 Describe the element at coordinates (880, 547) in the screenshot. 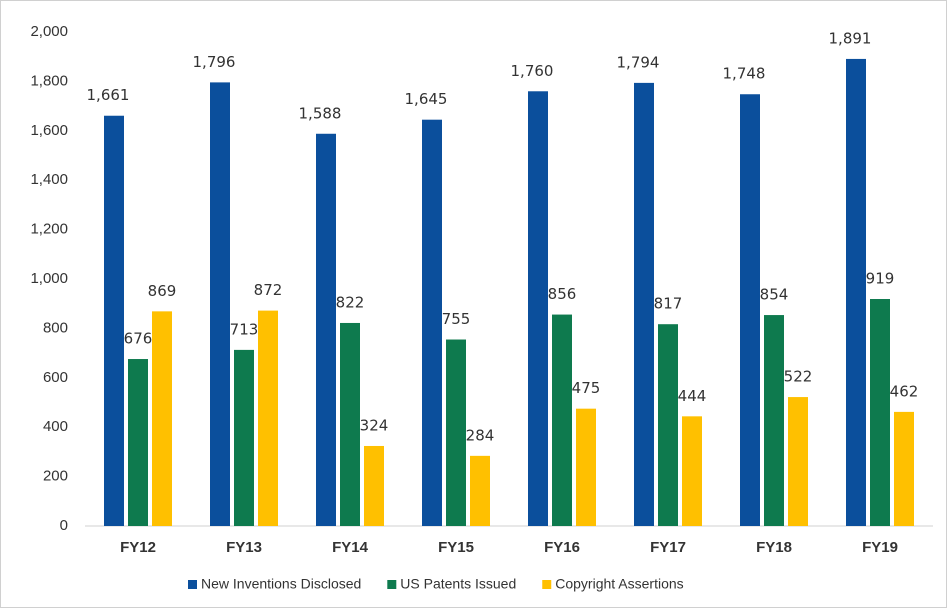

I see `x-tick-label: FY19` at that location.